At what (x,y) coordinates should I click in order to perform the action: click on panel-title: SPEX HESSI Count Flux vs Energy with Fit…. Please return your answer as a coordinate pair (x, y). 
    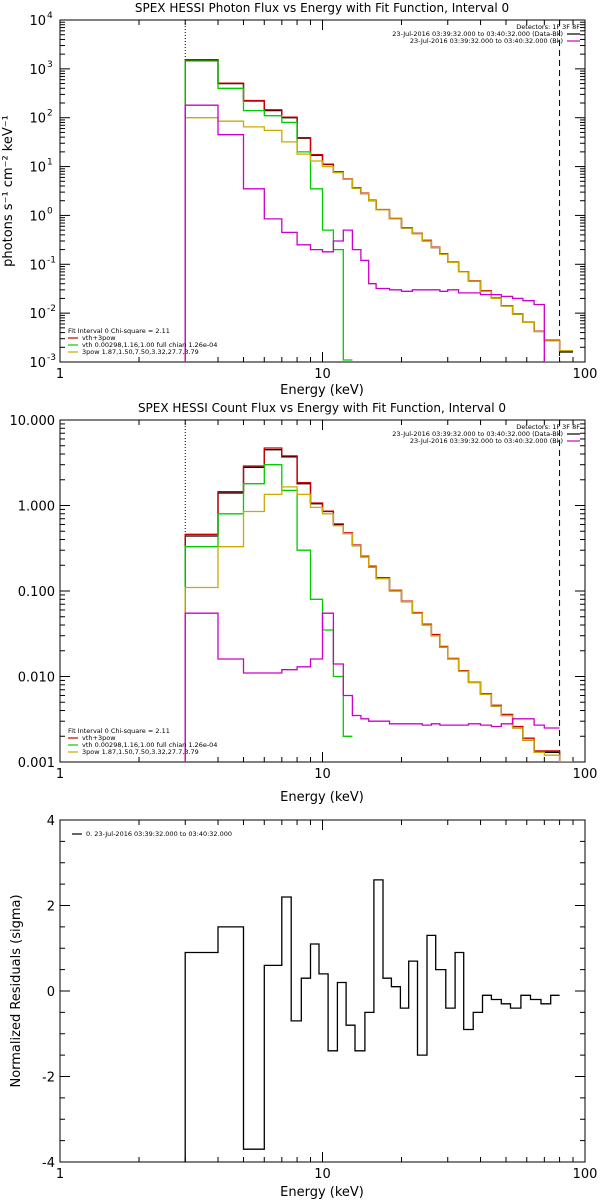
    Looking at the image, I should click on (322, 408).